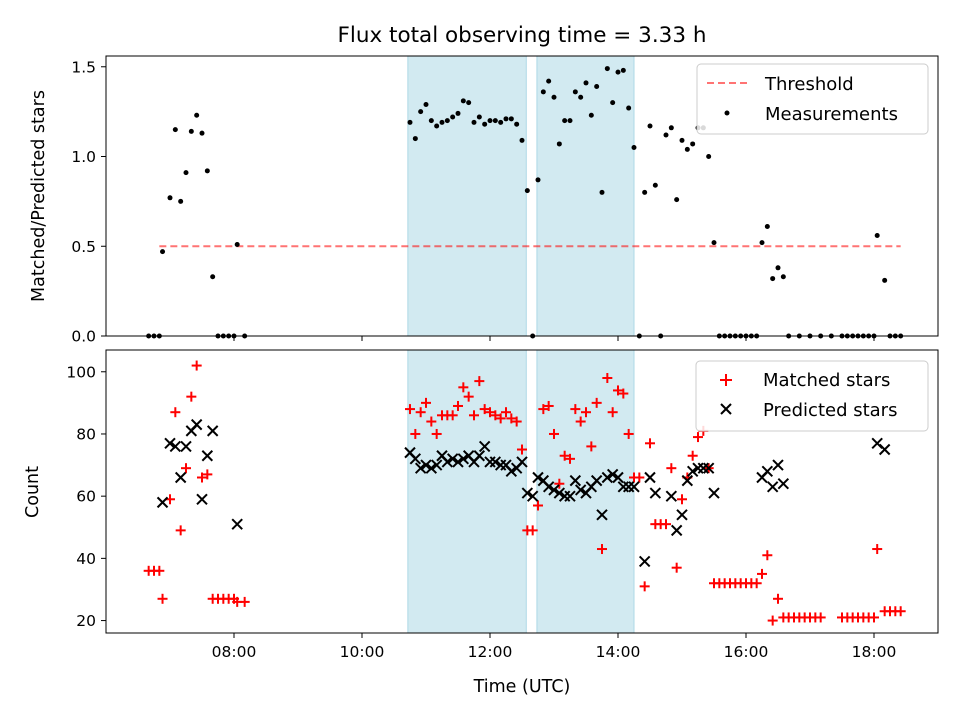  What do you see at coordinates (362, 652) in the screenshot?
I see `x-tick-label: 10:00` at bounding box center [362, 652].